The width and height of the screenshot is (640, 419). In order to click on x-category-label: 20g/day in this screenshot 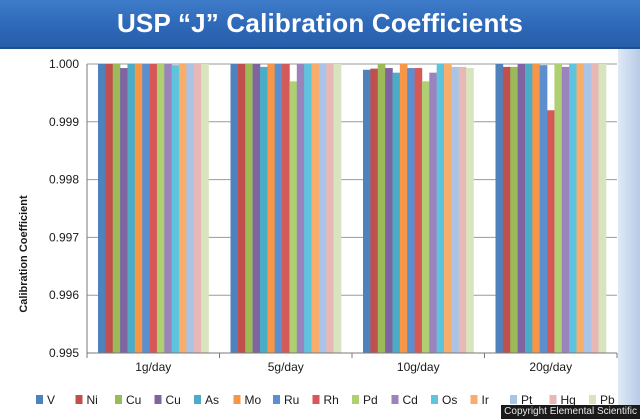, I will do `click(550, 367)`.